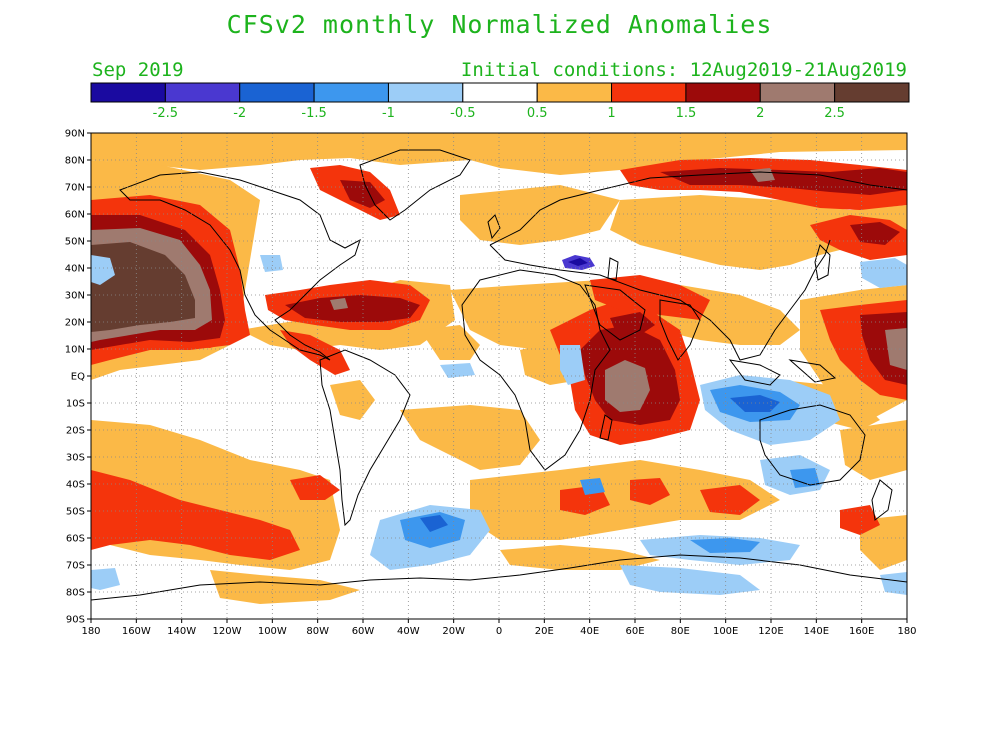 The height and width of the screenshot is (750, 999). Describe the element at coordinates (770, 631) in the screenshot. I see `lon-tick-label: 120E` at that location.